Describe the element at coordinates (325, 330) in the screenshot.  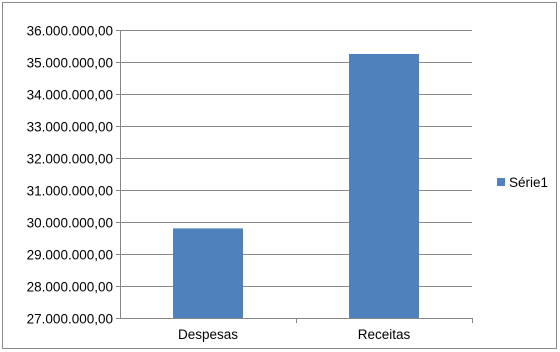
I see `x-axis-categories: Despesas Receitas` at that location.